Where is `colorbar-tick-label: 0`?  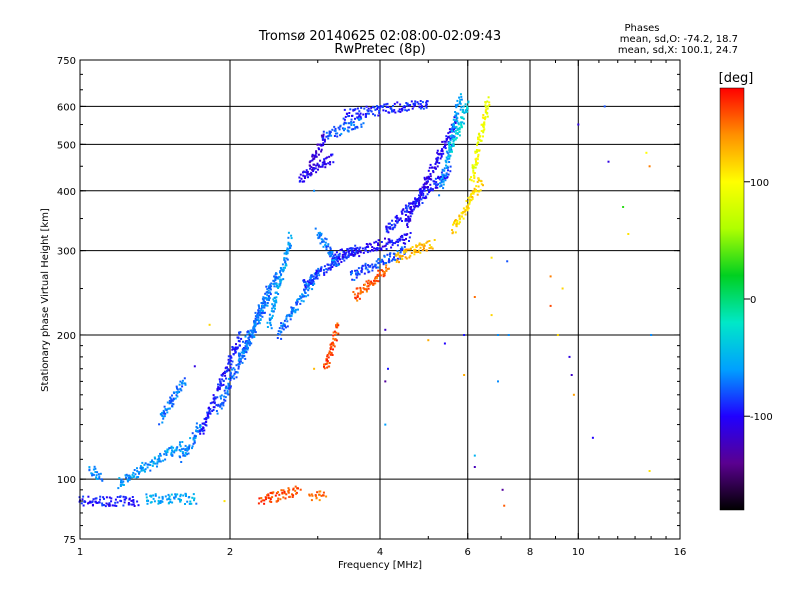 colorbar-tick-label: 0 is located at coordinates (753, 300).